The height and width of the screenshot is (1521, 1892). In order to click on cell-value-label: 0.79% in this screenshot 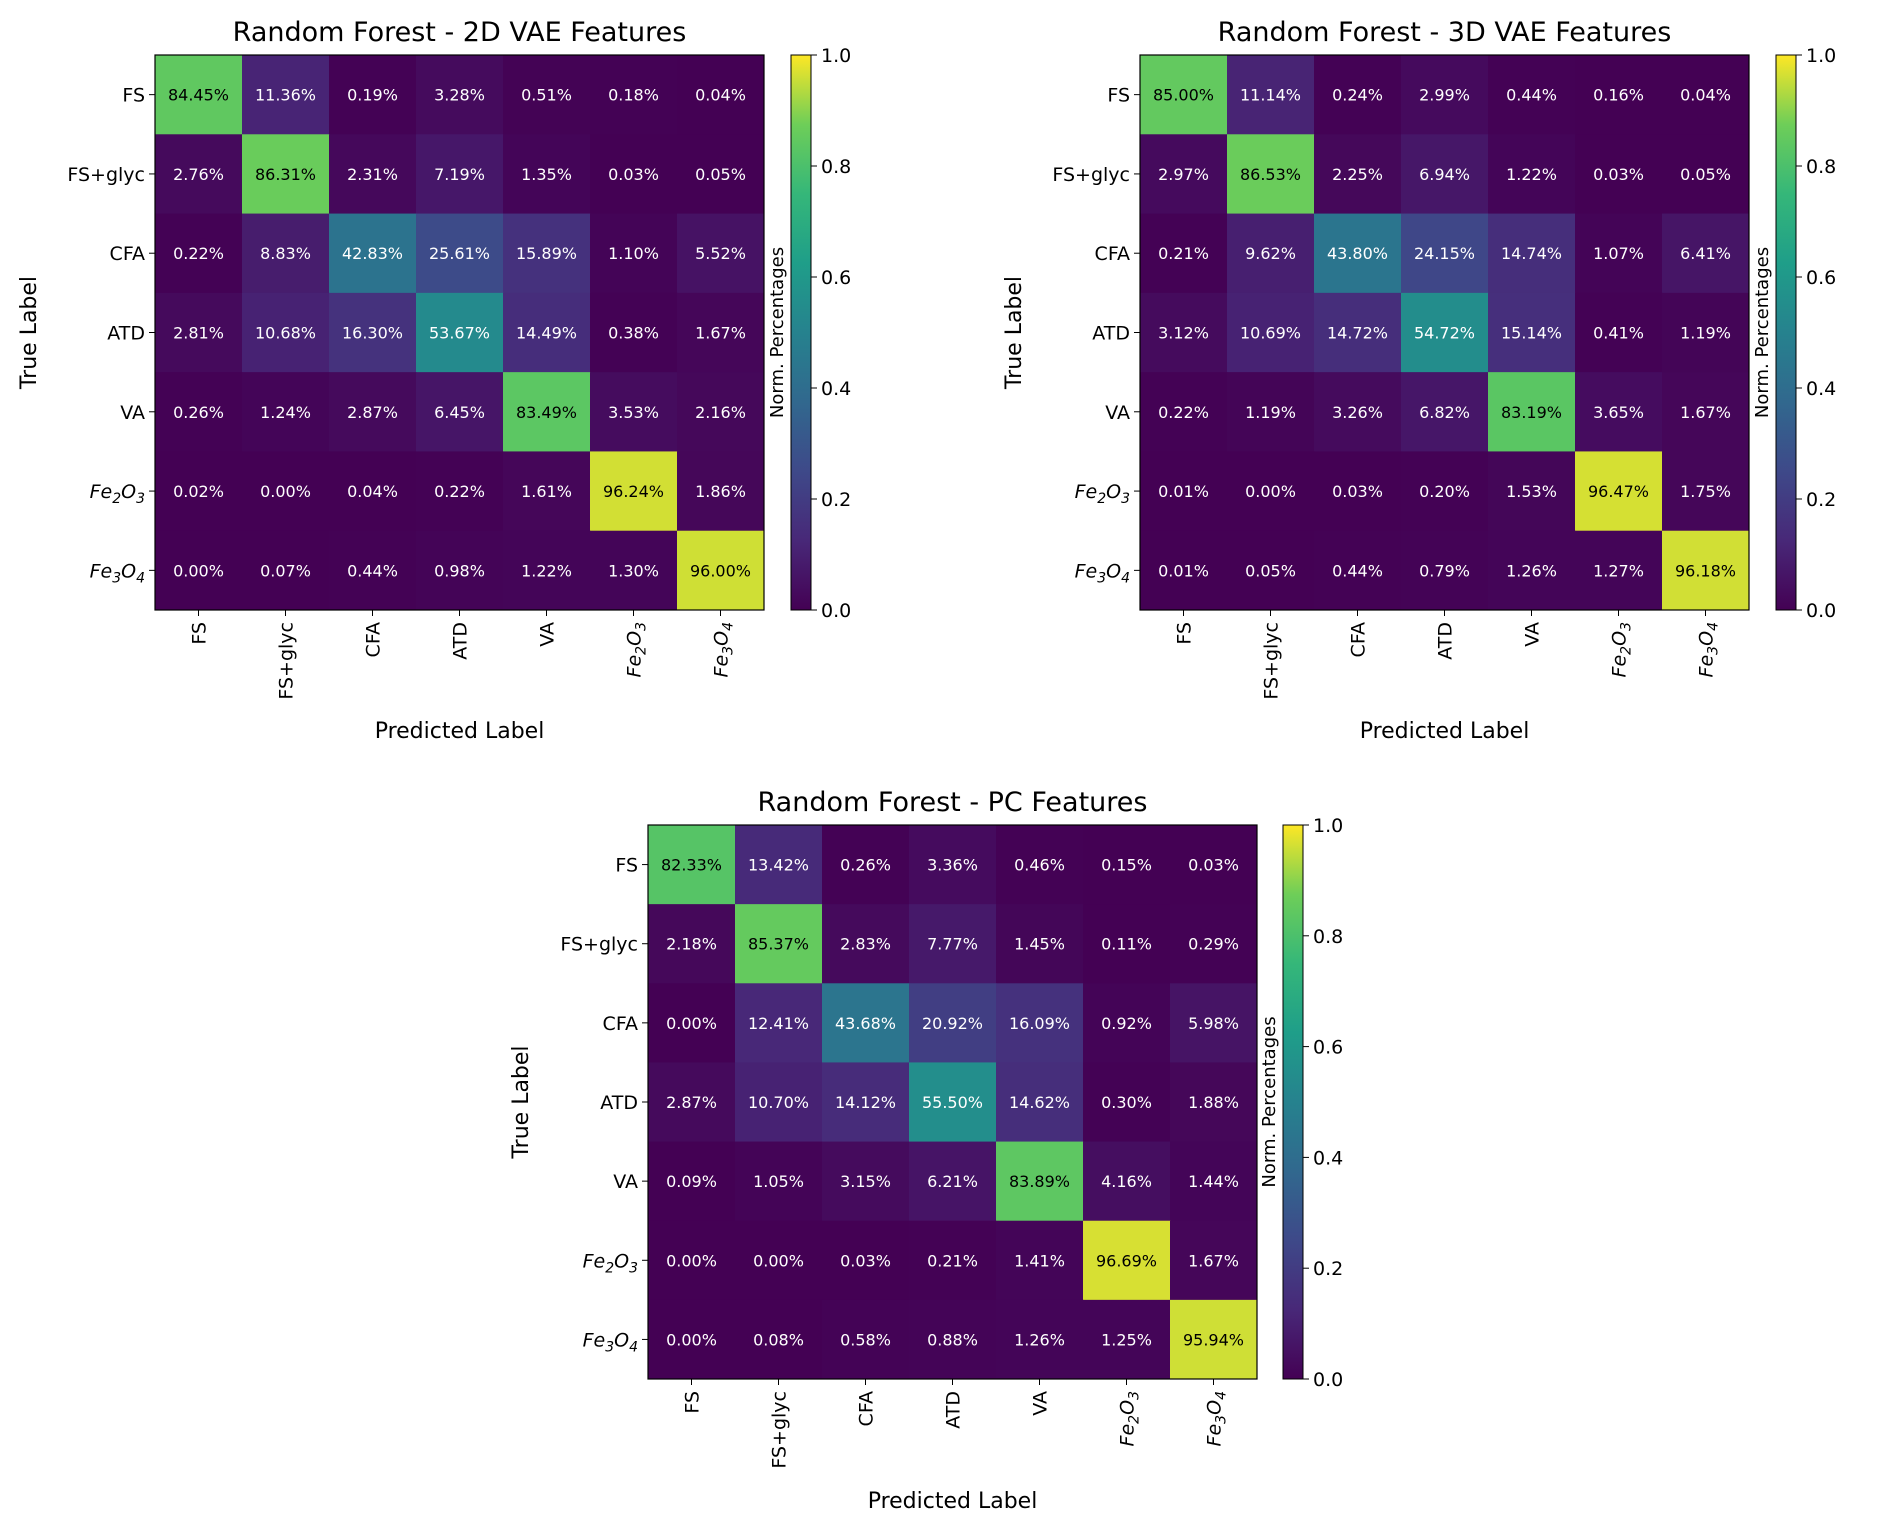, I will do `click(1444, 570)`.